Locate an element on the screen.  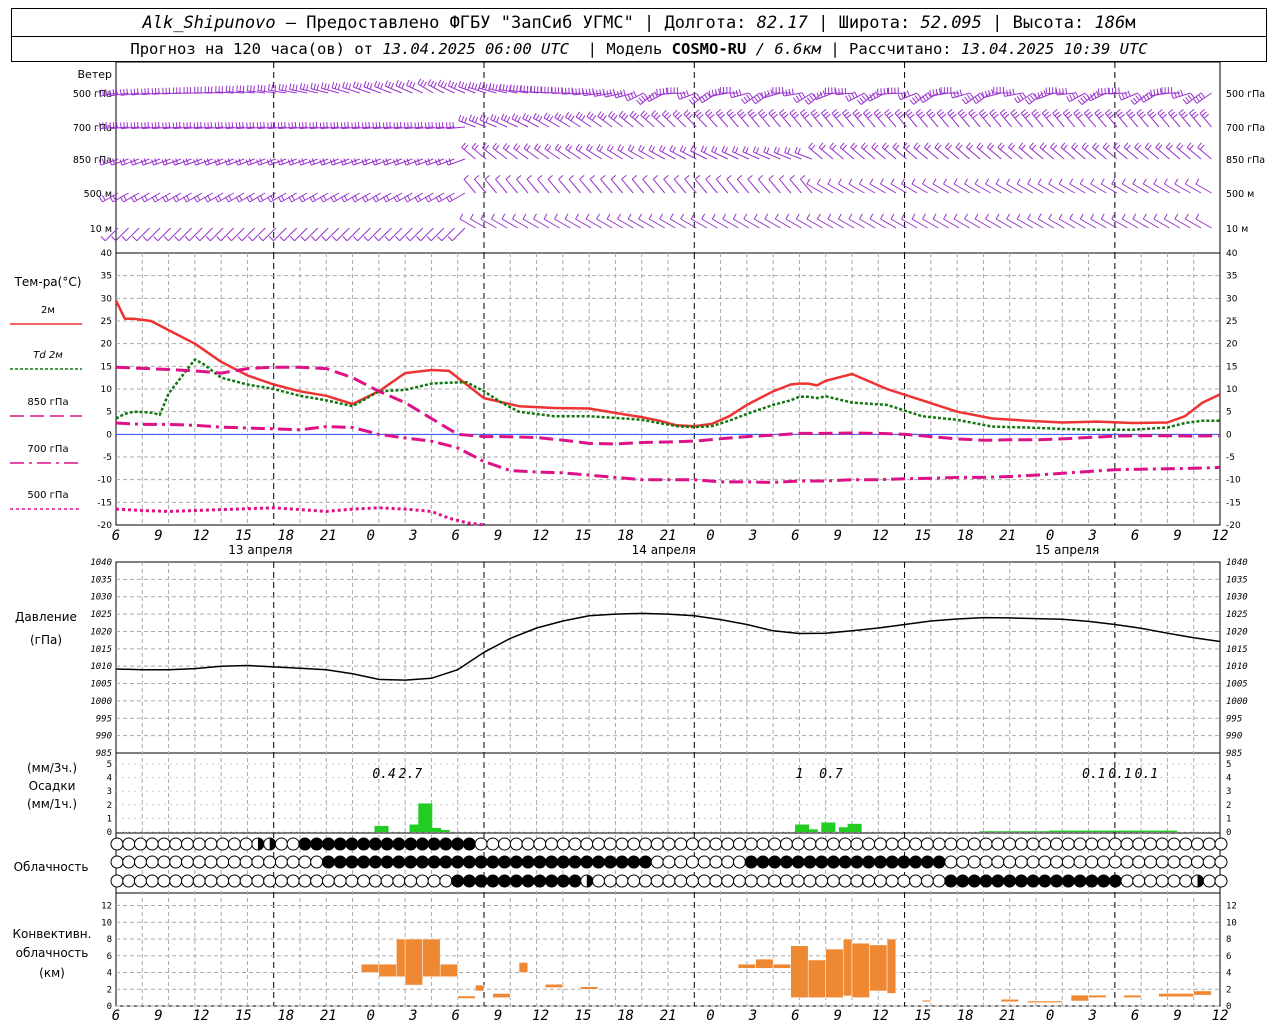
pressure-axis-tick-right: 985 is located at coordinates (1234, 754).